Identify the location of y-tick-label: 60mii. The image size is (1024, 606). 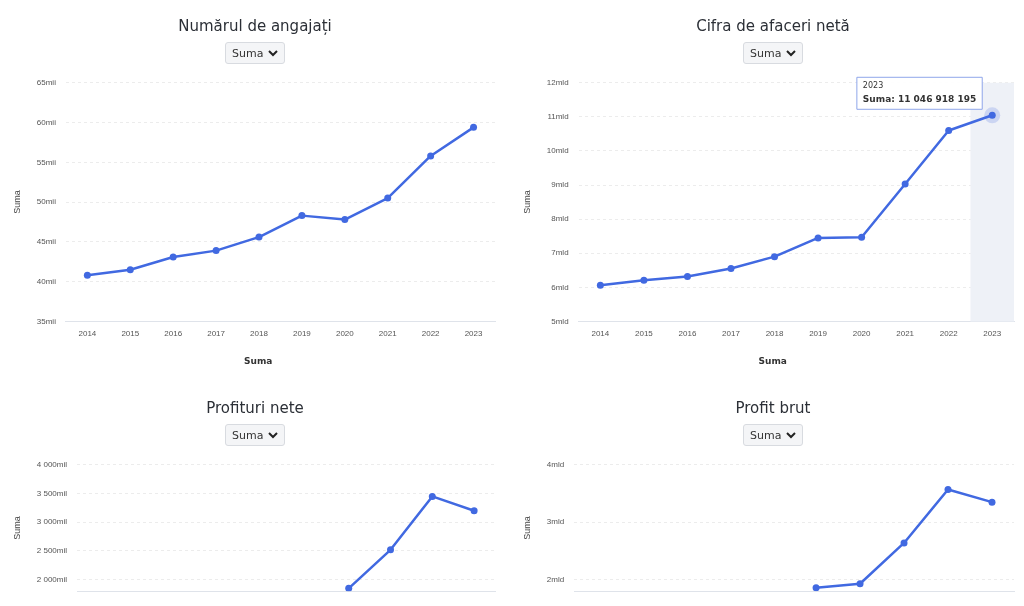
(46, 122).